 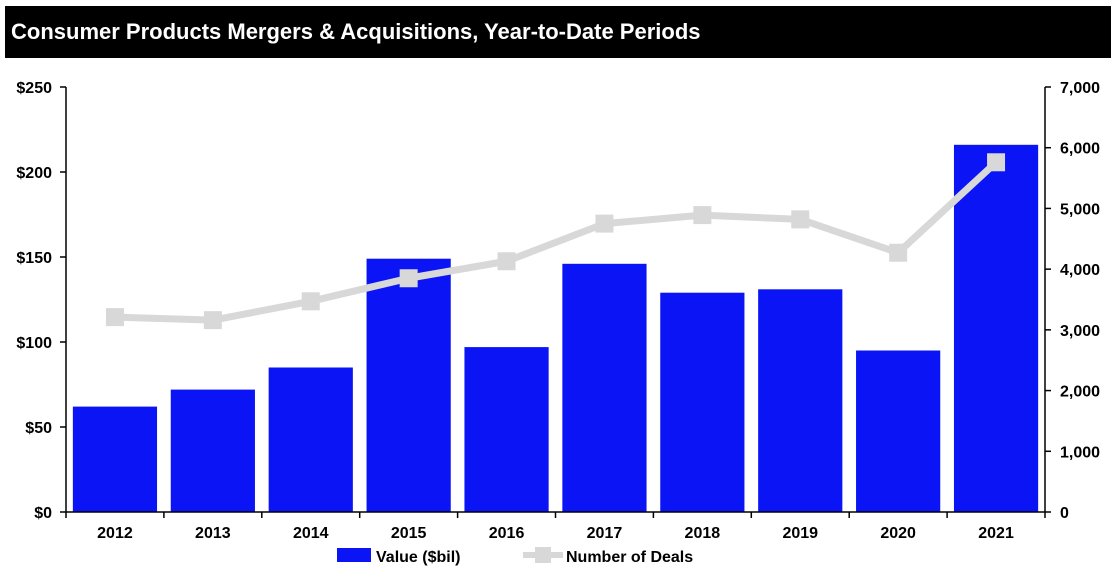 What do you see at coordinates (515, 556) in the screenshot?
I see `legend: Value ($bil) Number of Deals` at bounding box center [515, 556].